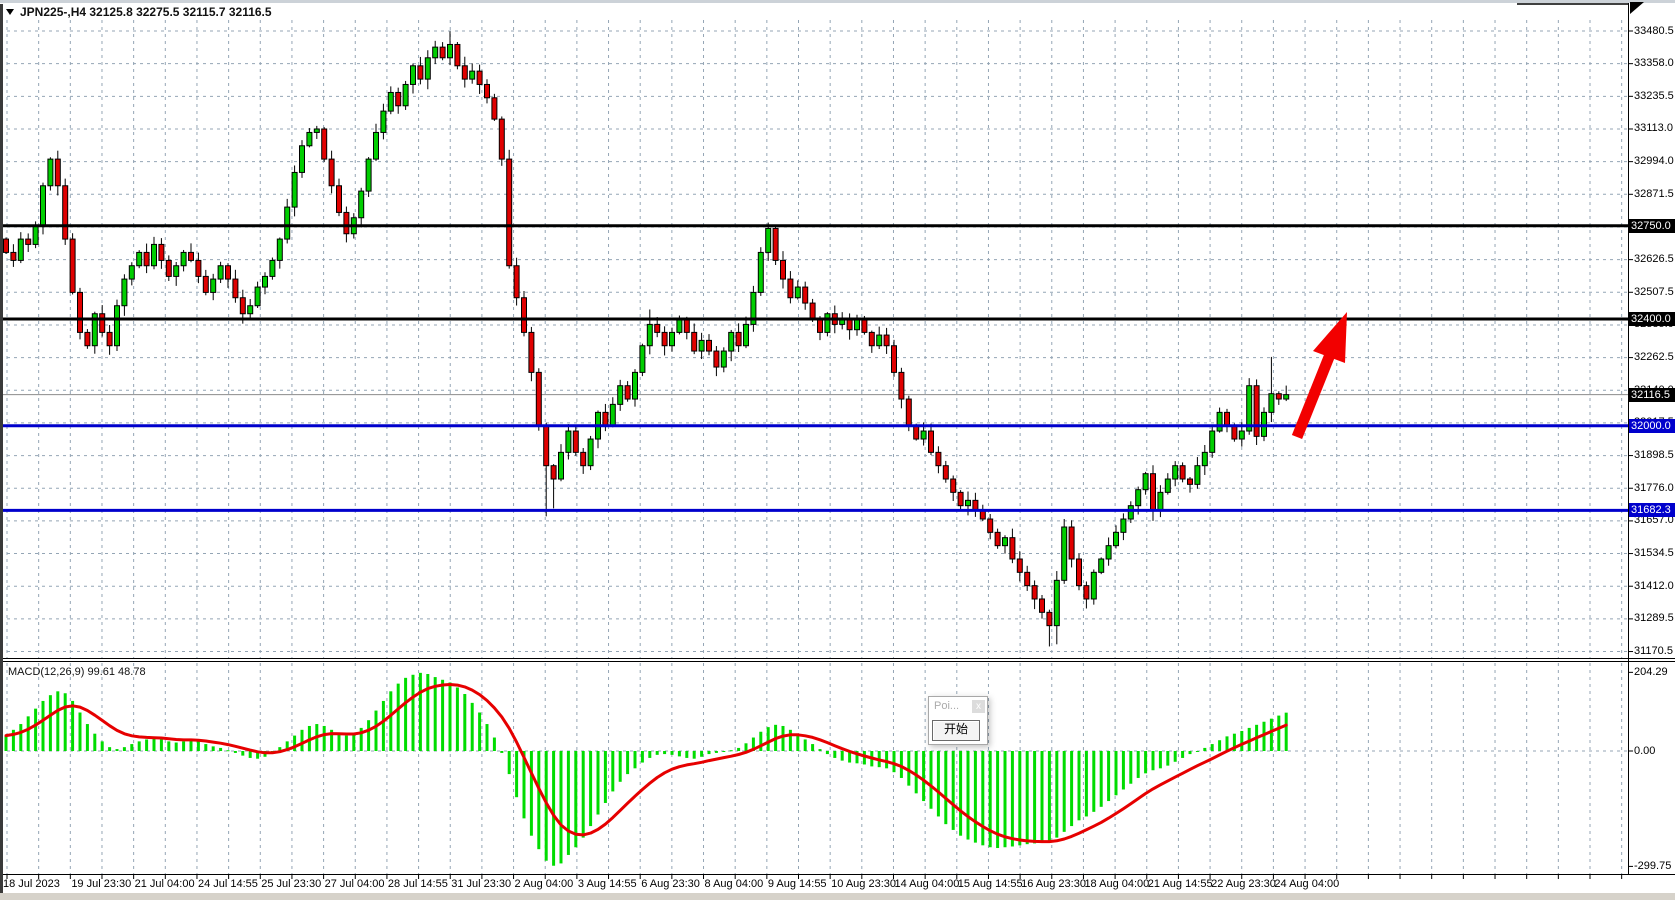  What do you see at coordinates (1654, 618) in the screenshot?
I see `price-tick-label: 31289.5` at bounding box center [1654, 618].